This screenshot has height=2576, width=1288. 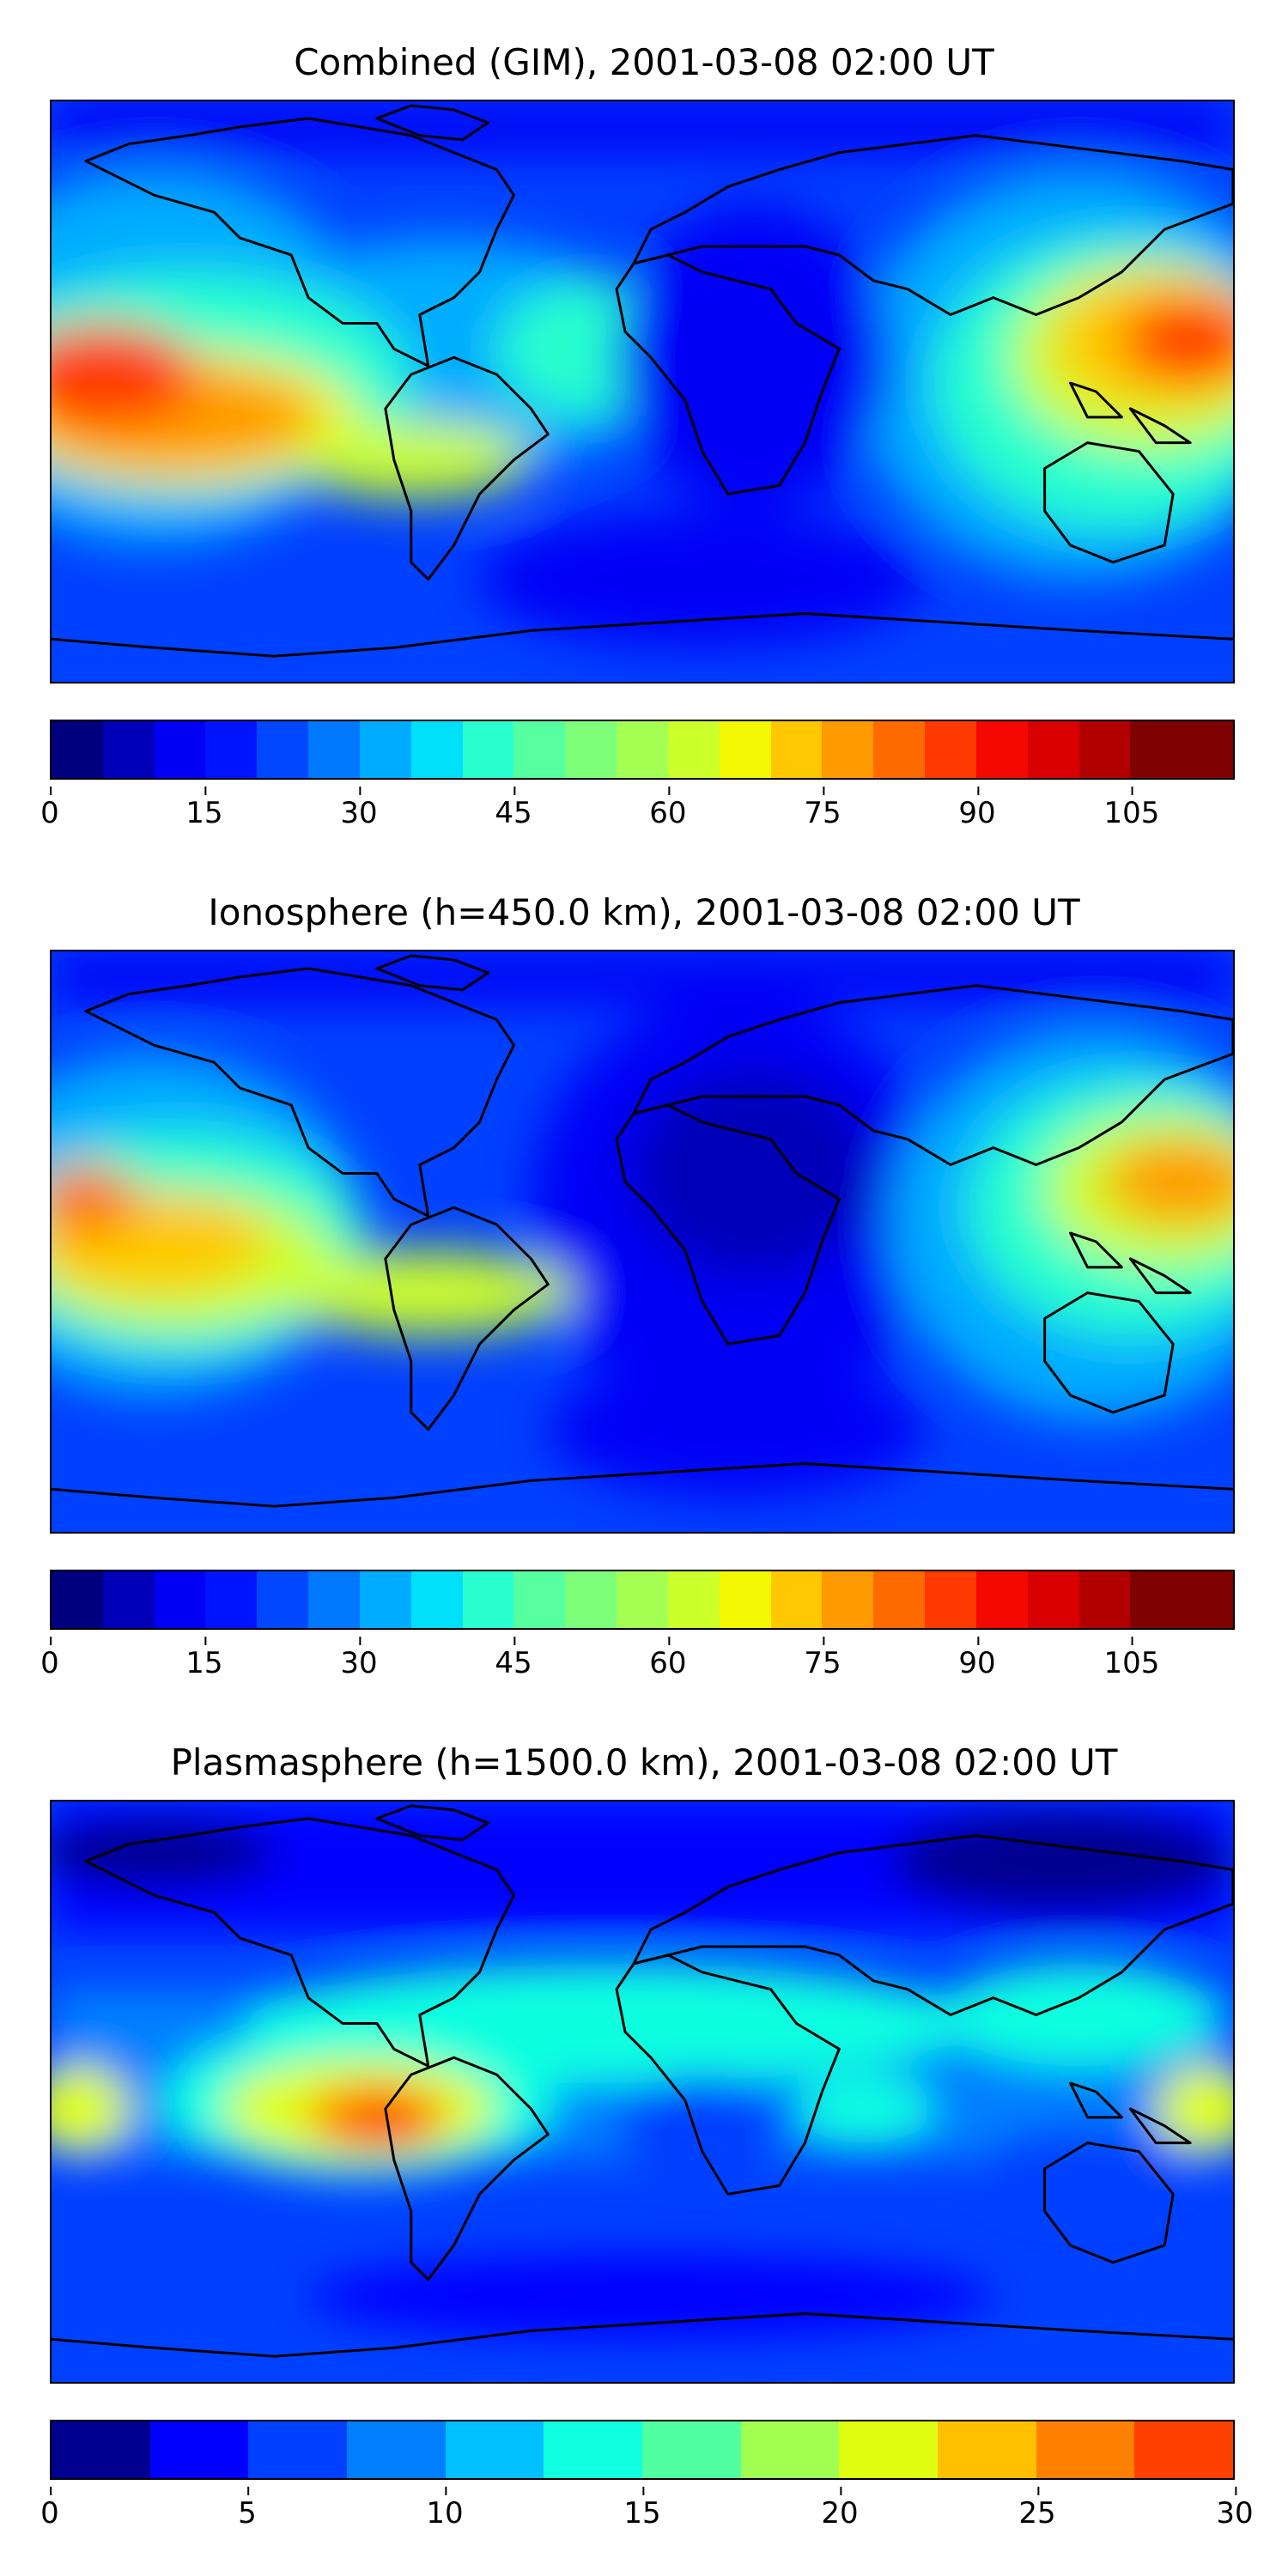 What do you see at coordinates (638, 1660) in the screenshot?
I see `colorbar-ticks-ionosphere: 0 15 30 45 60 75 90 105` at bounding box center [638, 1660].